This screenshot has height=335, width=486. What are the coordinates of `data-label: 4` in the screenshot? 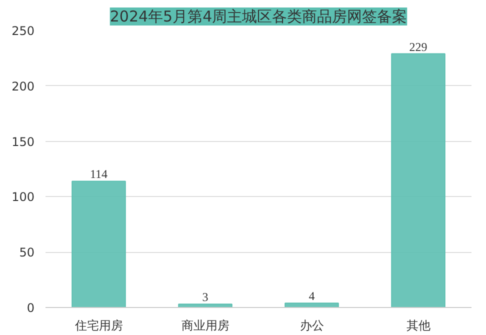 It's located at (311, 296).